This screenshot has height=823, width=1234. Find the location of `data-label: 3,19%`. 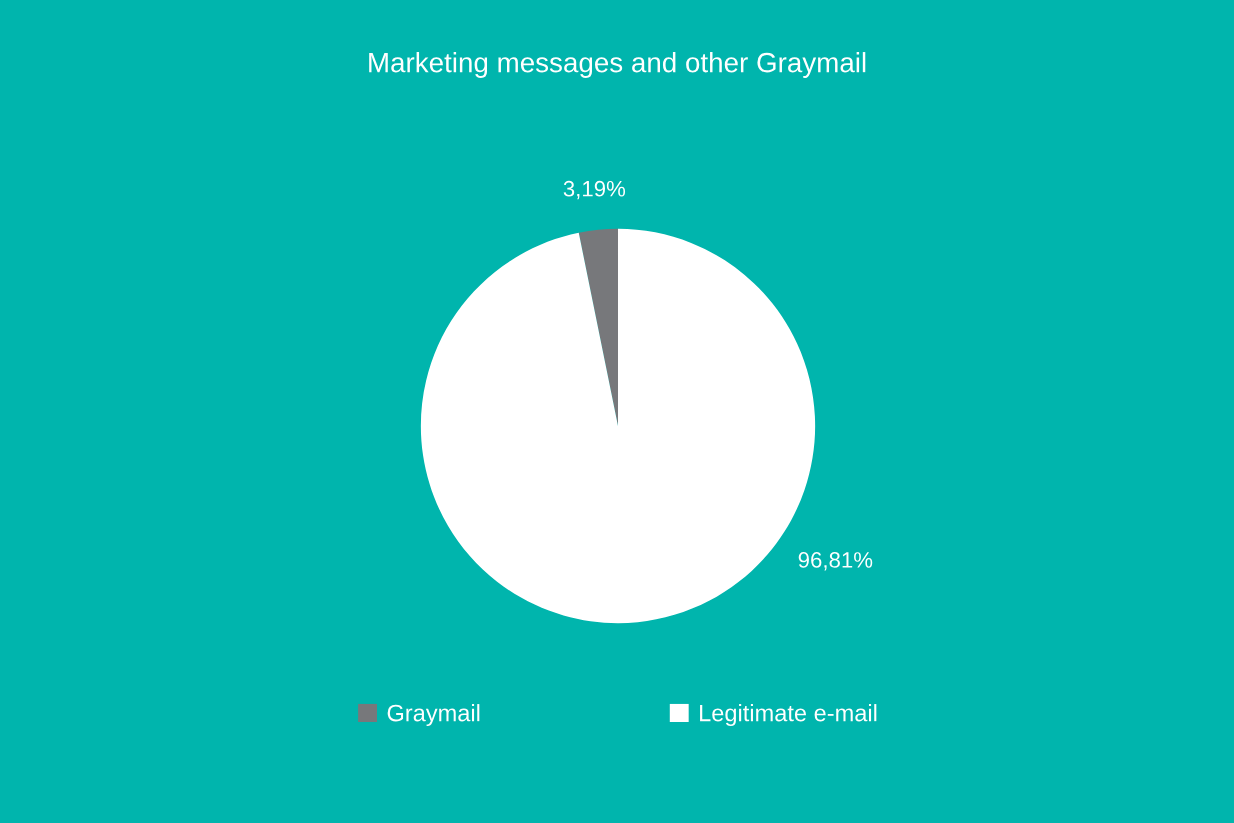

data-label: 3,19% is located at coordinates (594, 190).